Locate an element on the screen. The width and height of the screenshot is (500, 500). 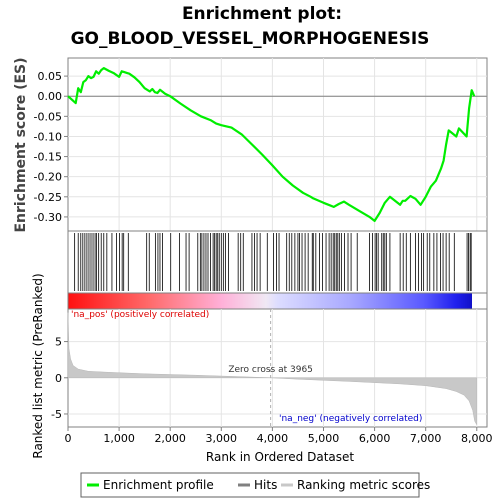
hits-panel is located at coordinates (277, 262).